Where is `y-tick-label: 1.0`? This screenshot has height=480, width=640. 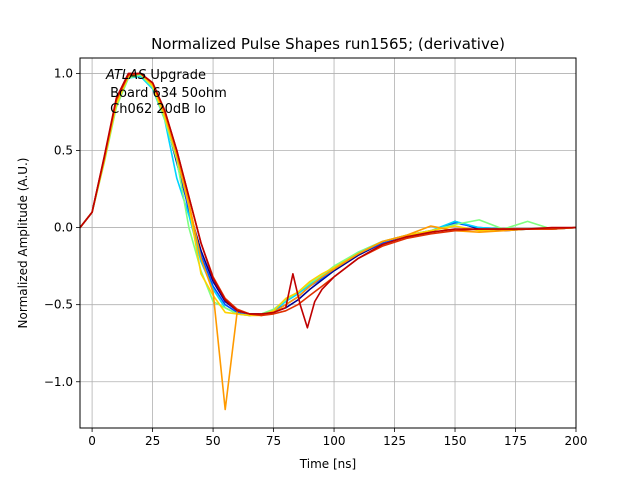
y-tick-label: 1.0 is located at coordinates (63, 73).